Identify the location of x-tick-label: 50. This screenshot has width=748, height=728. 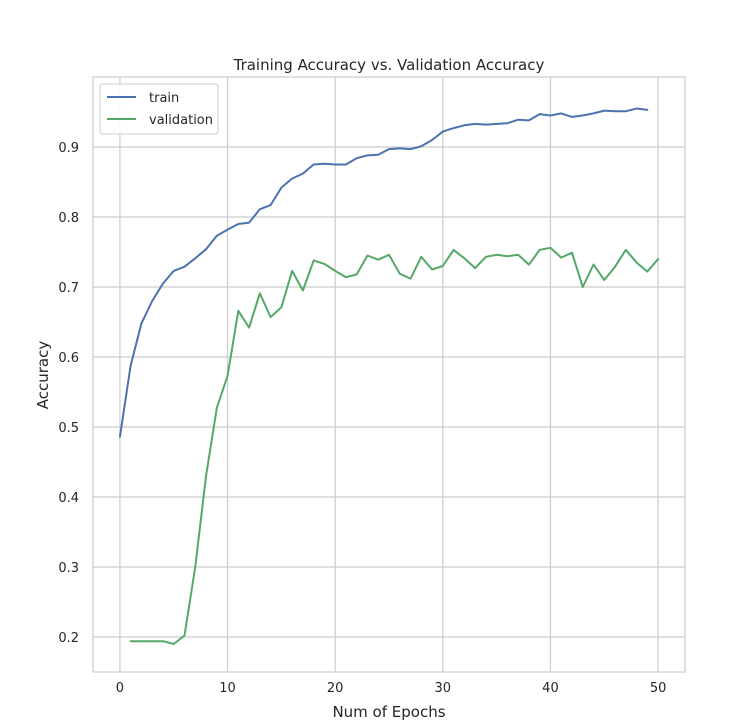
(658, 688).